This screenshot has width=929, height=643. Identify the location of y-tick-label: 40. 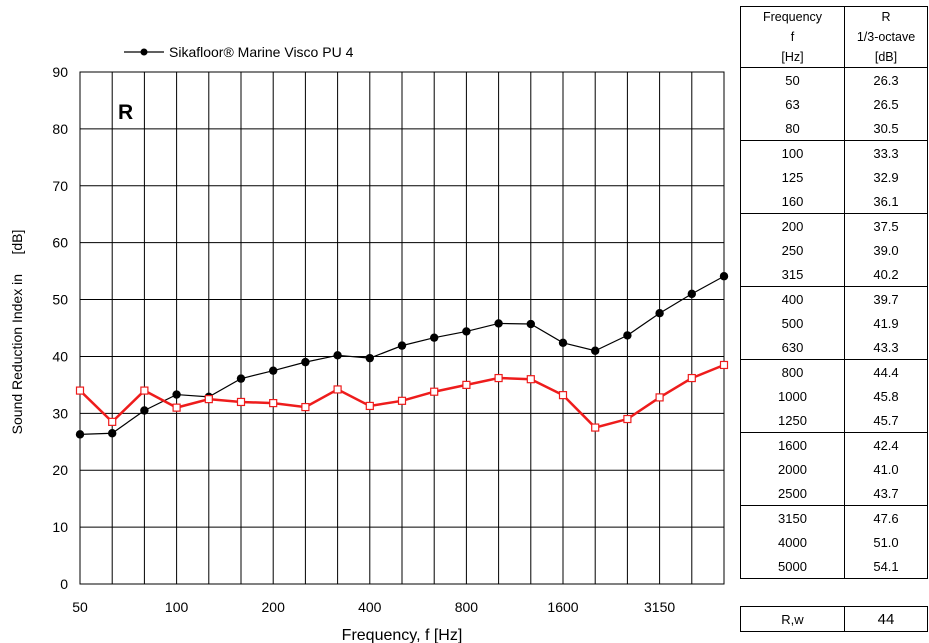
(60, 356).